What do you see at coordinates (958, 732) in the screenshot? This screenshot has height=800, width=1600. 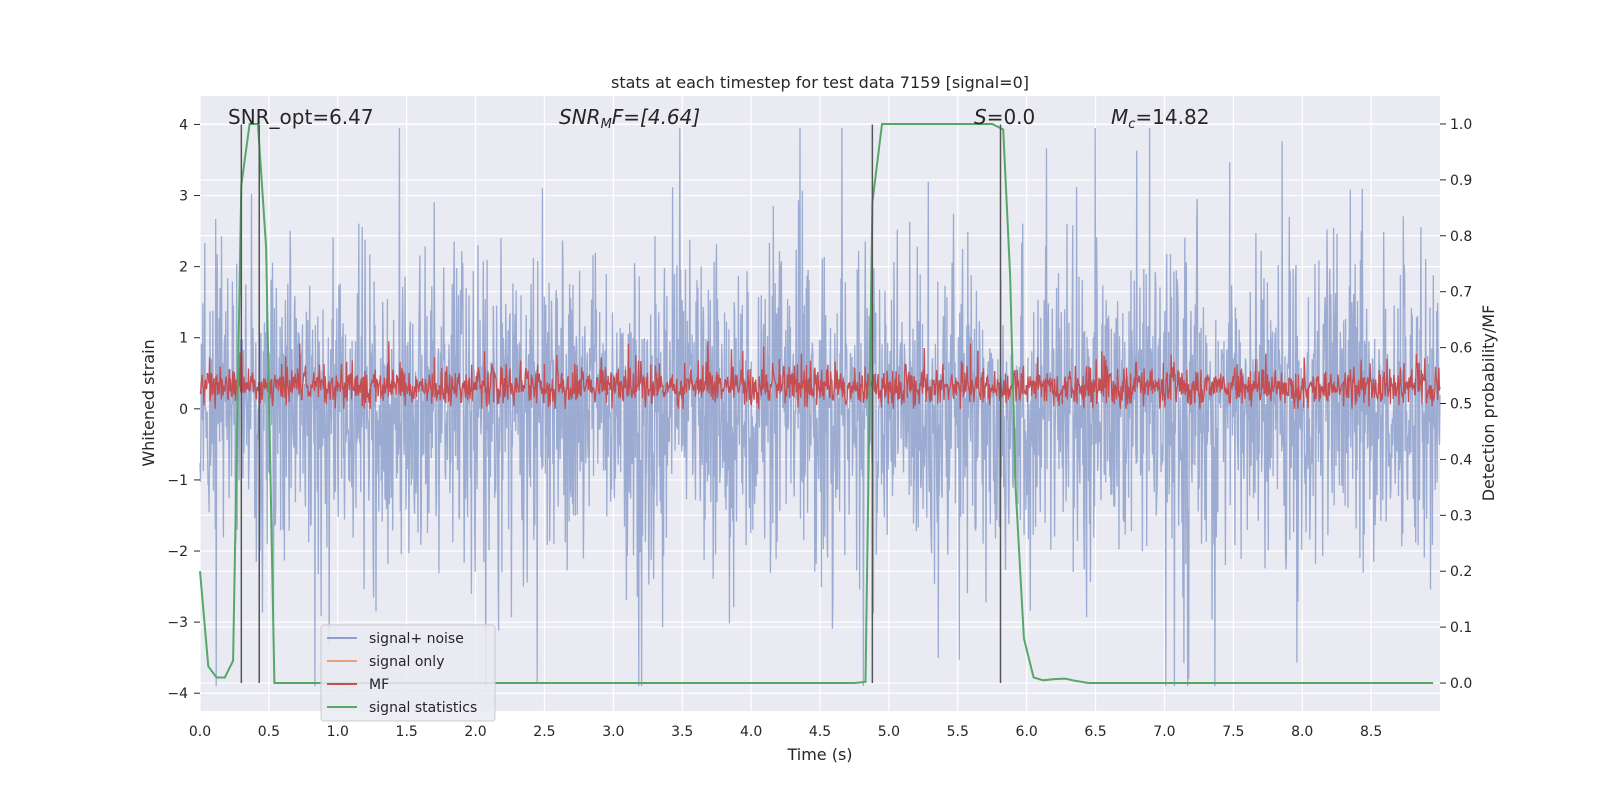 I see `x-tick-label: 5.5` at bounding box center [958, 732].